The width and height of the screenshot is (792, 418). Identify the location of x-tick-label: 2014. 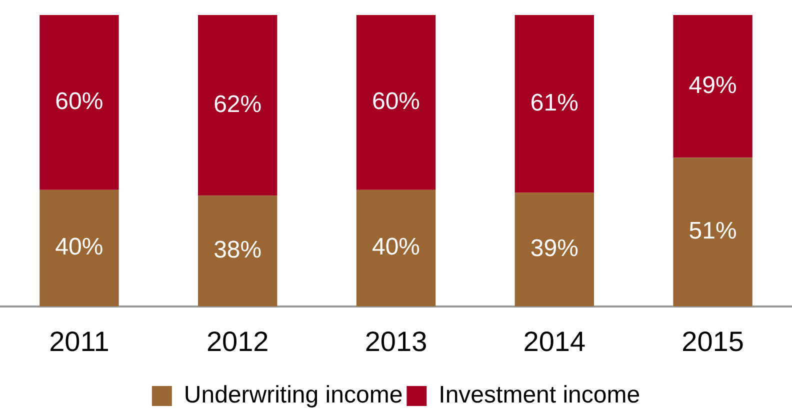
(554, 341).